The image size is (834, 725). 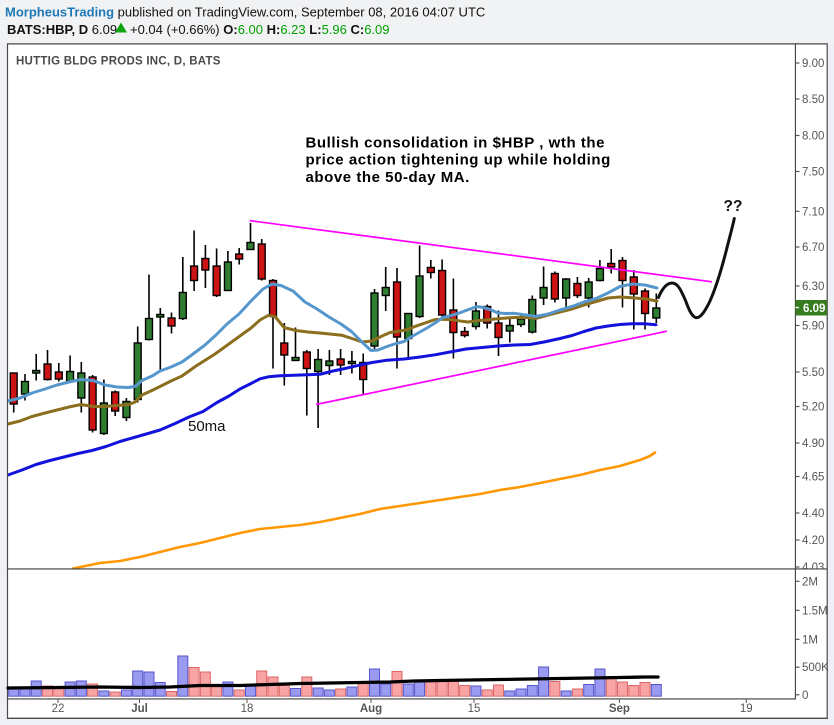 What do you see at coordinates (458, 160) in the screenshot?
I see `svg-text:price action tightening up whi: price action tightening up while holding` at bounding box center [458, 160].